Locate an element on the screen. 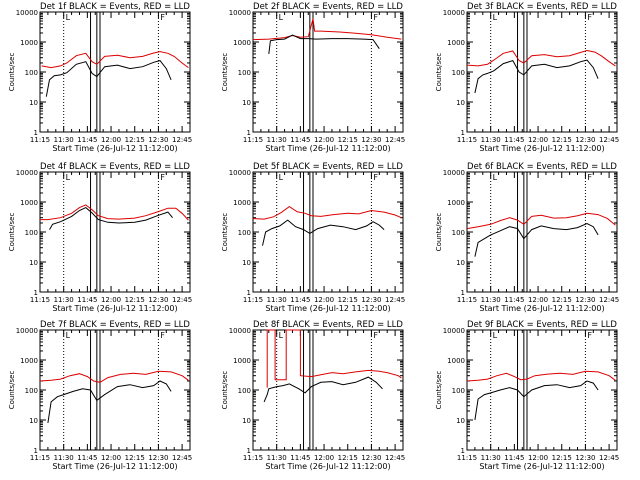  chart-title: Det 4f BLACK = Events, RED = LLD is located at coordinates (115, 167).